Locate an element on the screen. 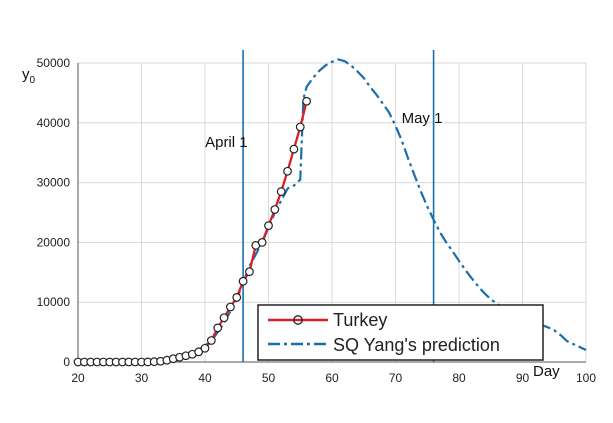 The width and height of the screenshot is (613, 423). legend-prediction-label: SQ Yang's prediction is located at coordinates (416, 345).